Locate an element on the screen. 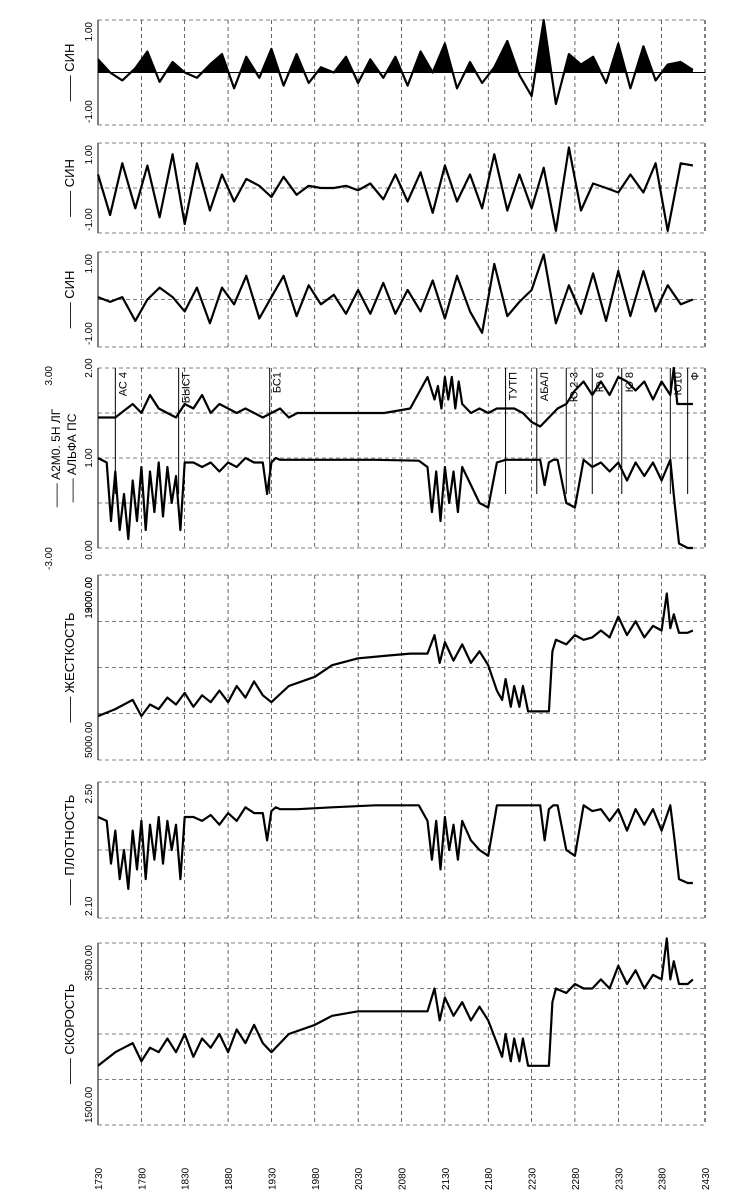 Image resolution: width=741 pixels, height=1198 pixels. depth-tick-label: 2030 is located at coordinates (359, 1178).